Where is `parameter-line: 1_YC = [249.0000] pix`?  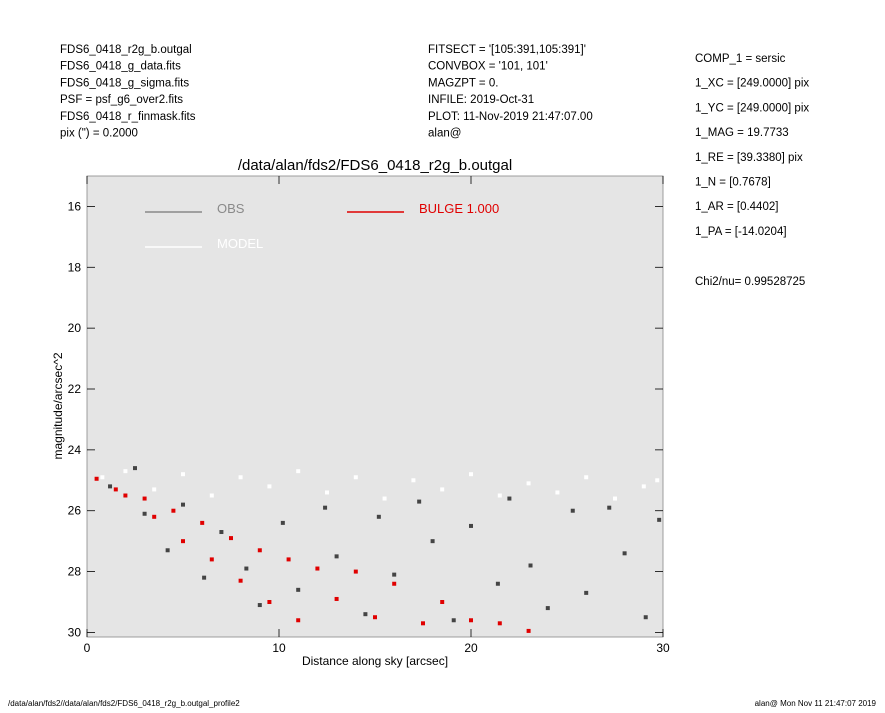
parameter-line: 1_YC = [249.0000] pix is located at coordinates (752, 108).